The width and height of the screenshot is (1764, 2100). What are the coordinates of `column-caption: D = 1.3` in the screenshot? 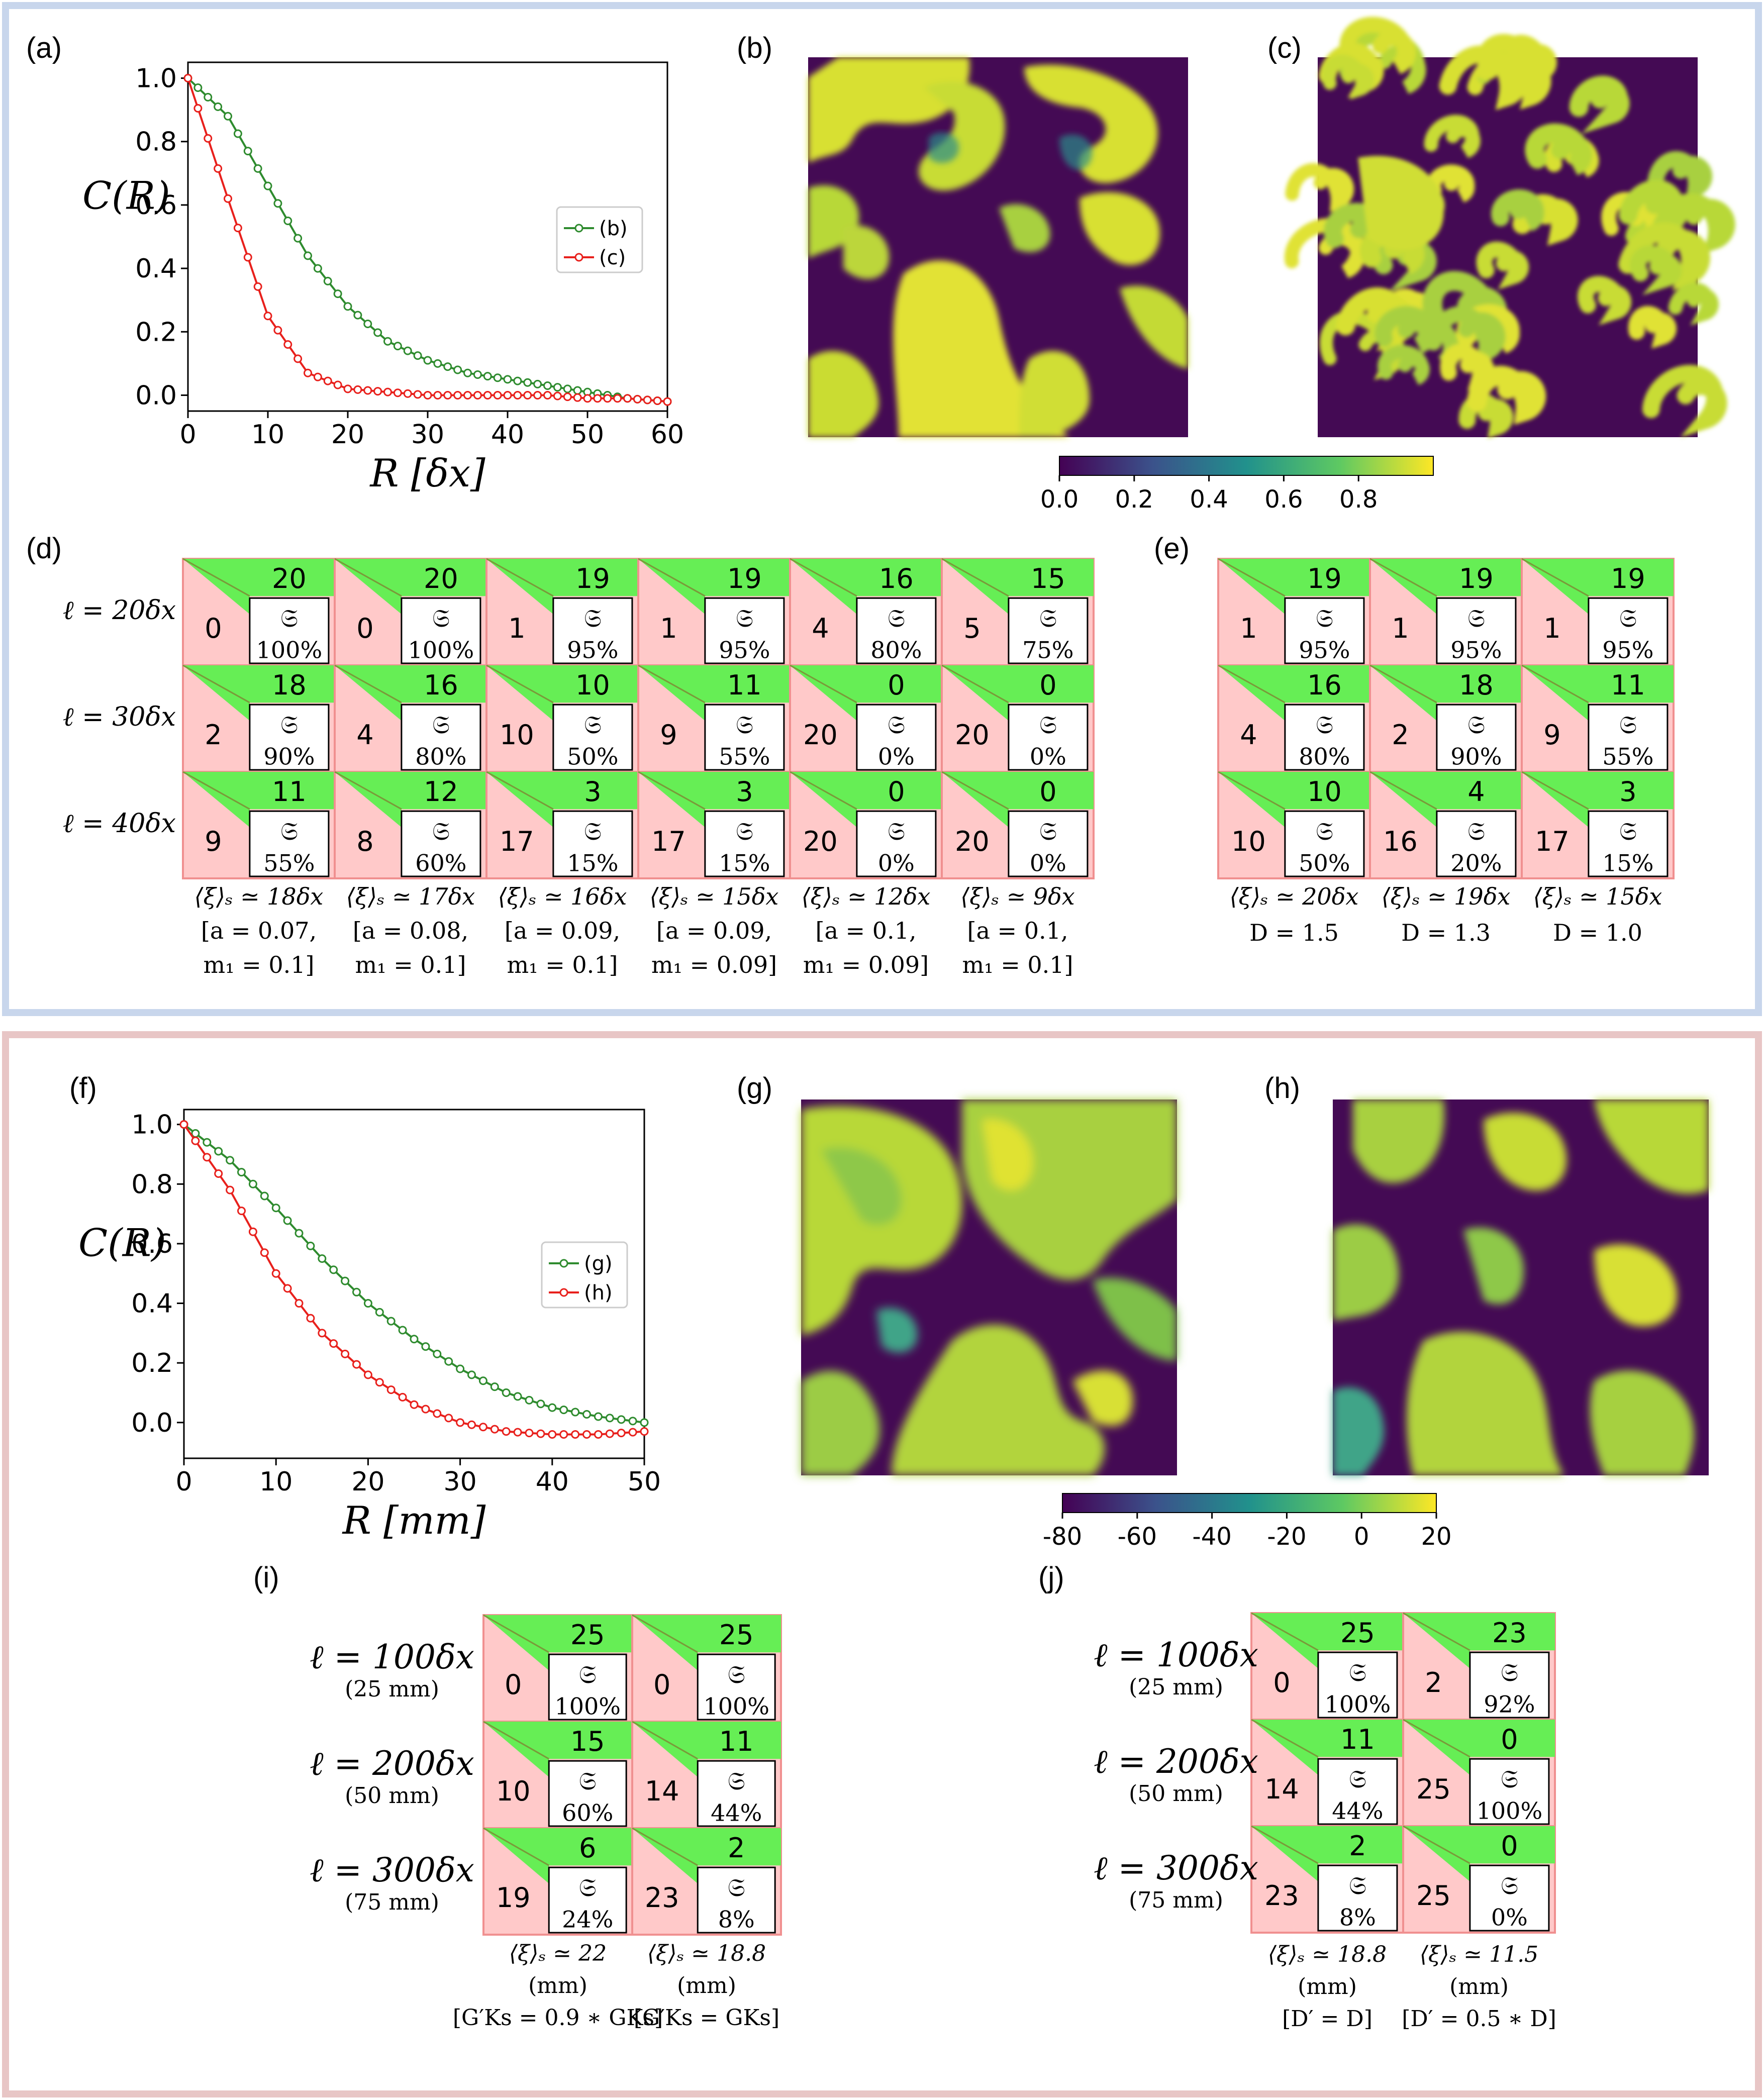 It's located at (1446, 932).